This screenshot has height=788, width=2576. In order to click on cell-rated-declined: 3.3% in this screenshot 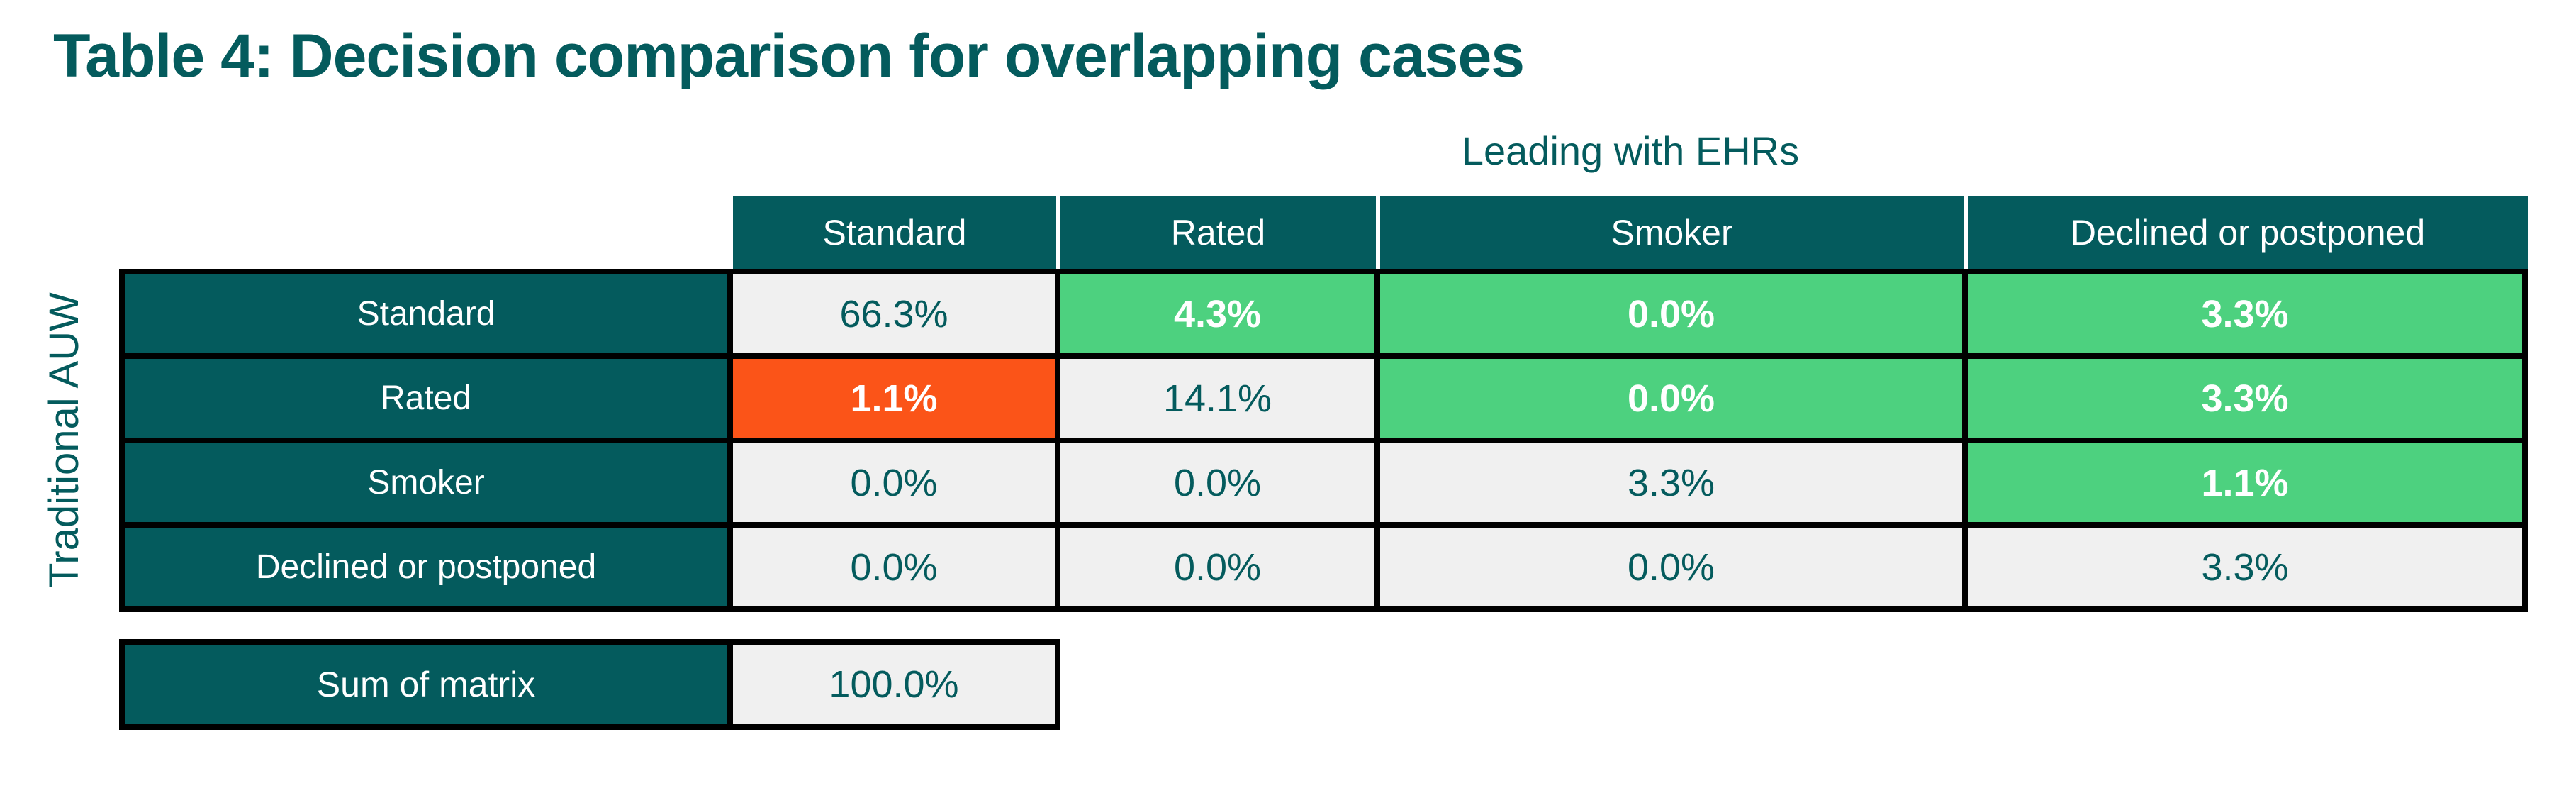, I will do `click(2245, 398)`.